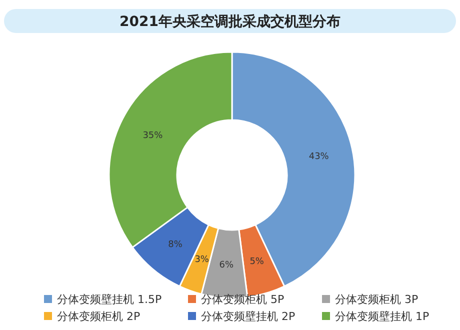 This screenshot has width=460, height=330. I want to click on data-label: 3%, so click(202, 260).